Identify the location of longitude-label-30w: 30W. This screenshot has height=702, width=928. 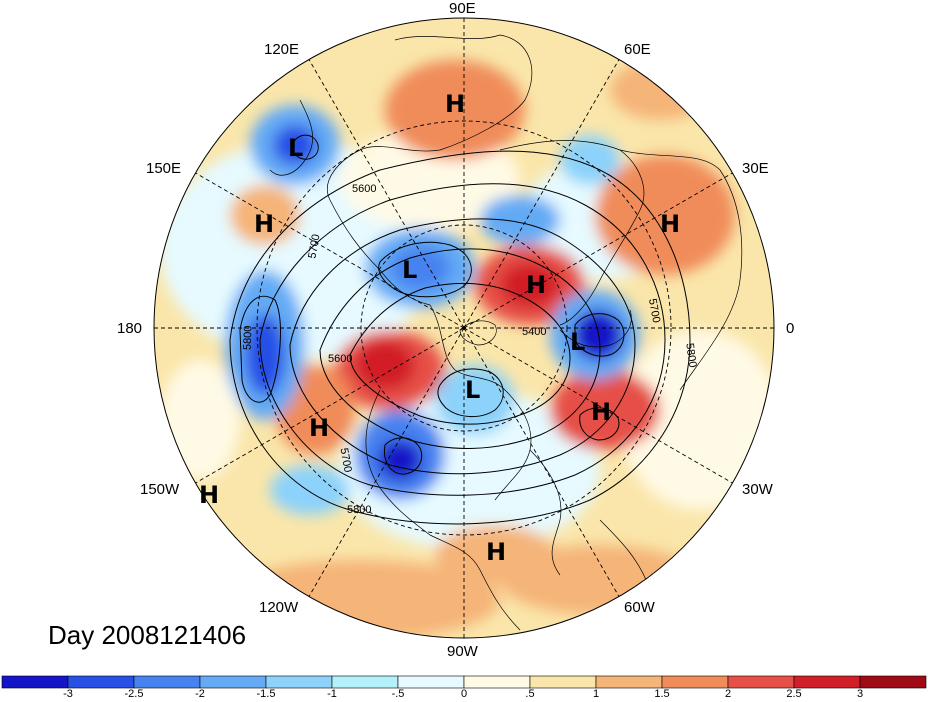
(757, 489).